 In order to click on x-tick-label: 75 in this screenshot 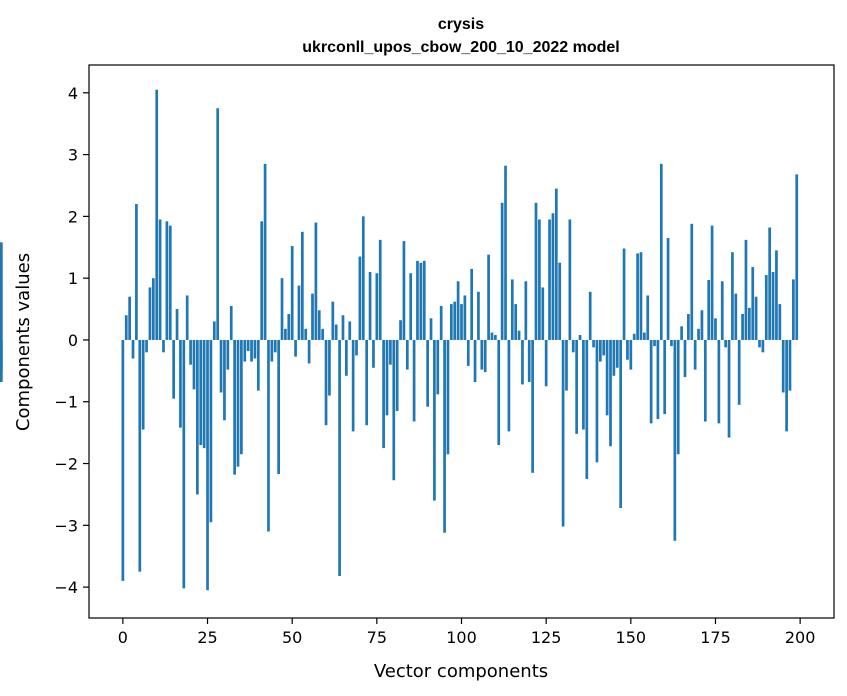, I will do `click(377, 637)`.